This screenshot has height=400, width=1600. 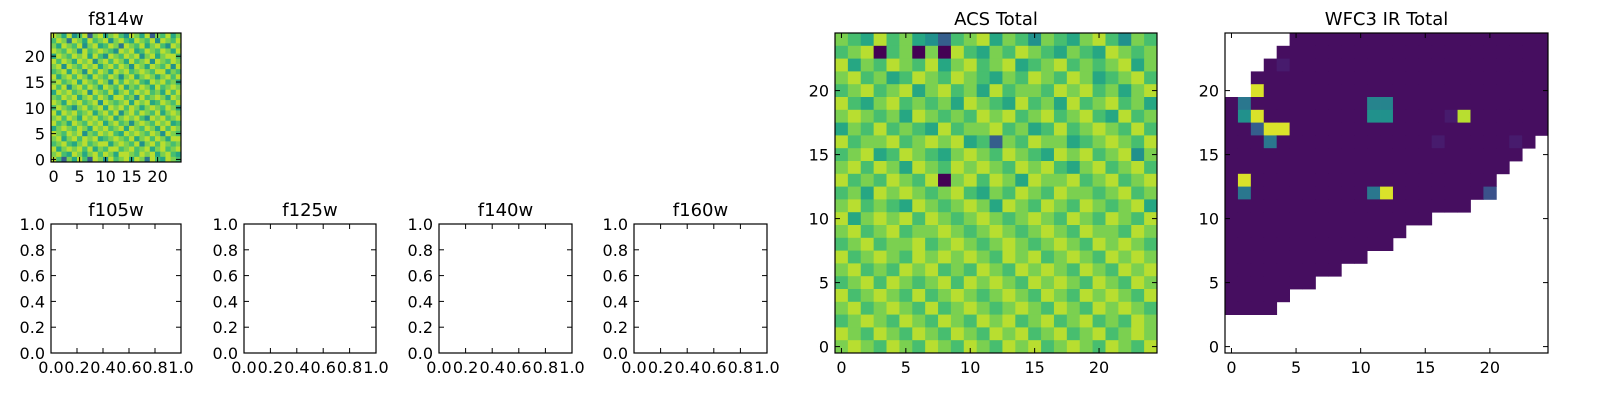 I want to click on x-tick-label: 10, so click(x=1360, y=367).